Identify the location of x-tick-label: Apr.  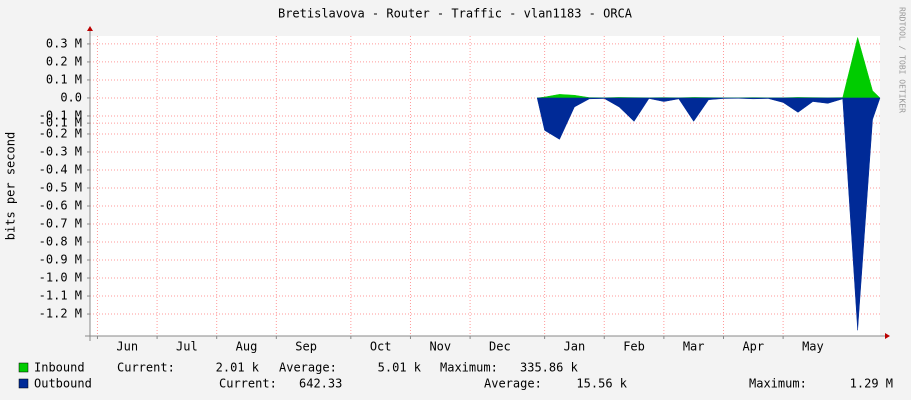
(753, 347).